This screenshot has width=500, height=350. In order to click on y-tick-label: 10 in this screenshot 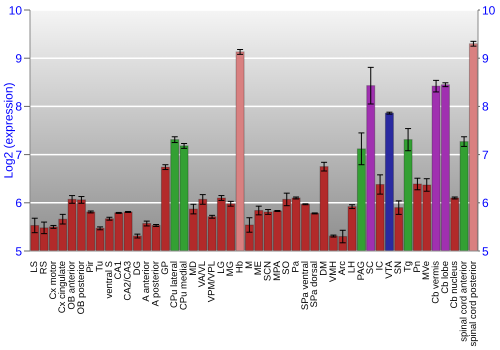, I will do `click(15, 10)`.